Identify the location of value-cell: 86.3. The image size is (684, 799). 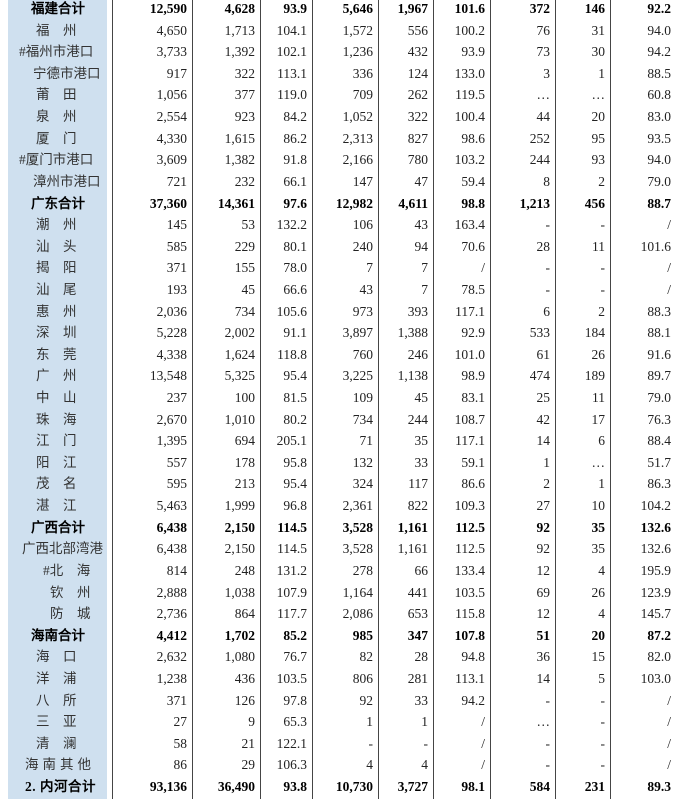
(659, 484).